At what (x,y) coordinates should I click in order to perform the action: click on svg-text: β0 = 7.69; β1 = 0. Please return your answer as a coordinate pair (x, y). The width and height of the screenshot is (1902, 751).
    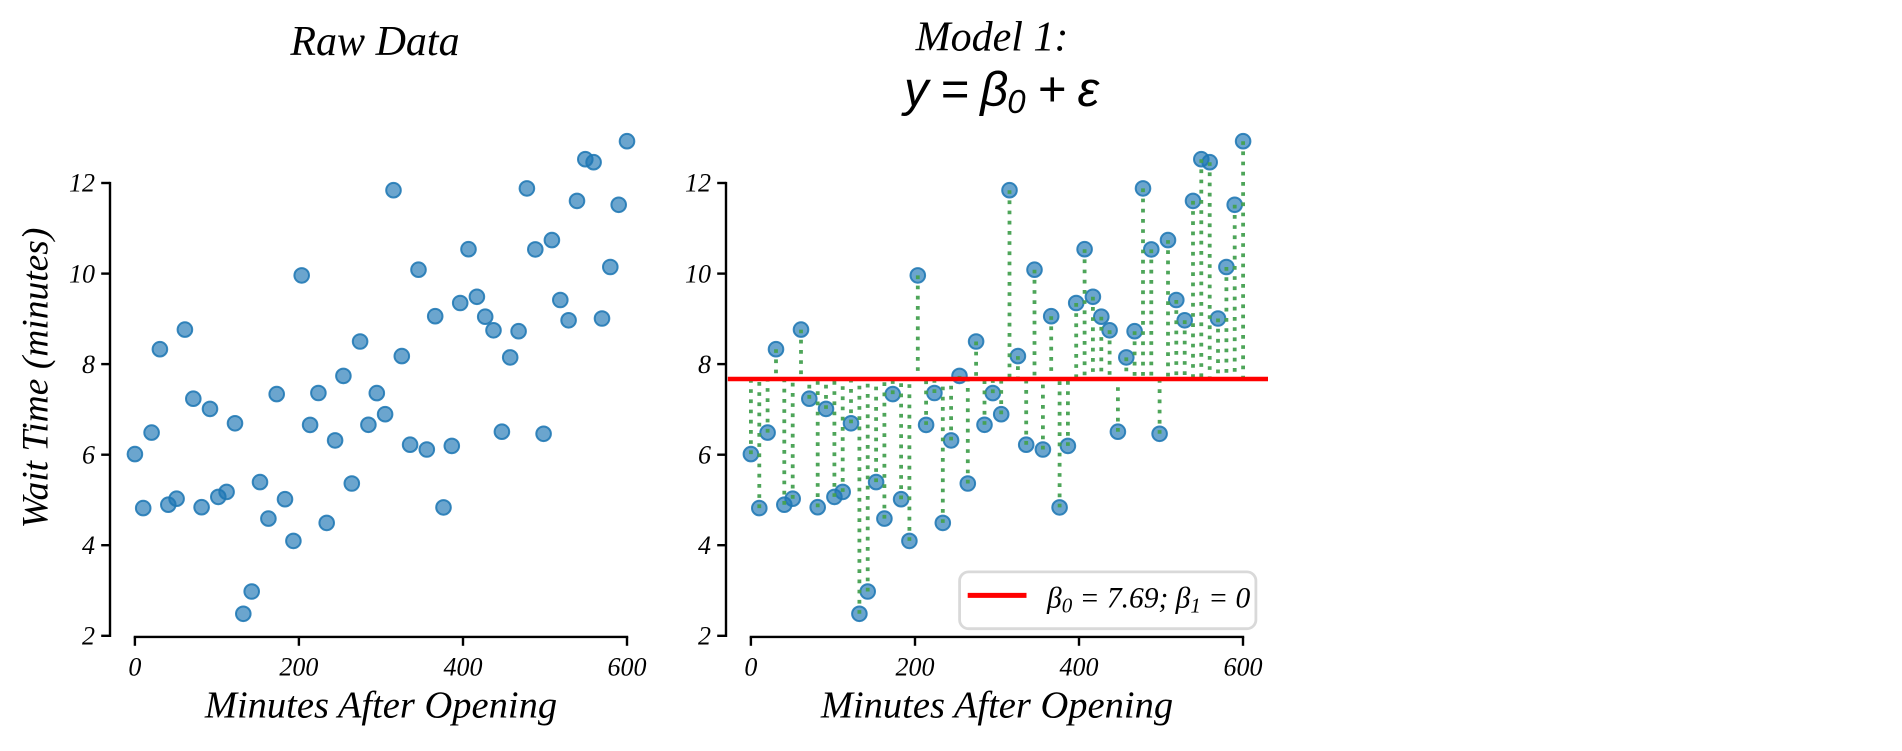
    Looking at the image, I should click on (1148, 600).